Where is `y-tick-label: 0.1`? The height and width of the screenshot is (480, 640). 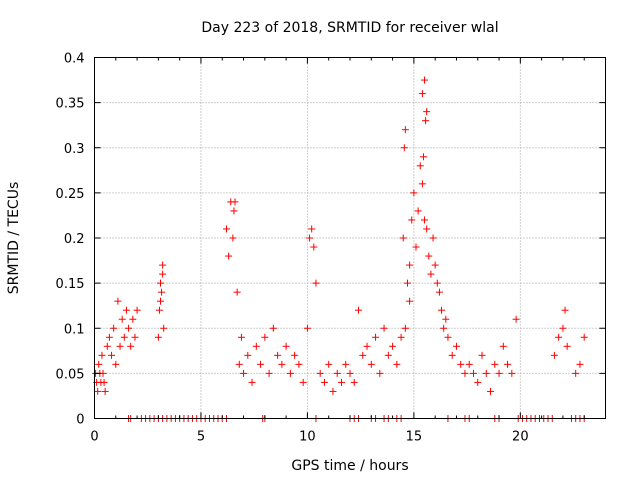
y-tick-label: 0.1 is located at coordinates (74, 329).